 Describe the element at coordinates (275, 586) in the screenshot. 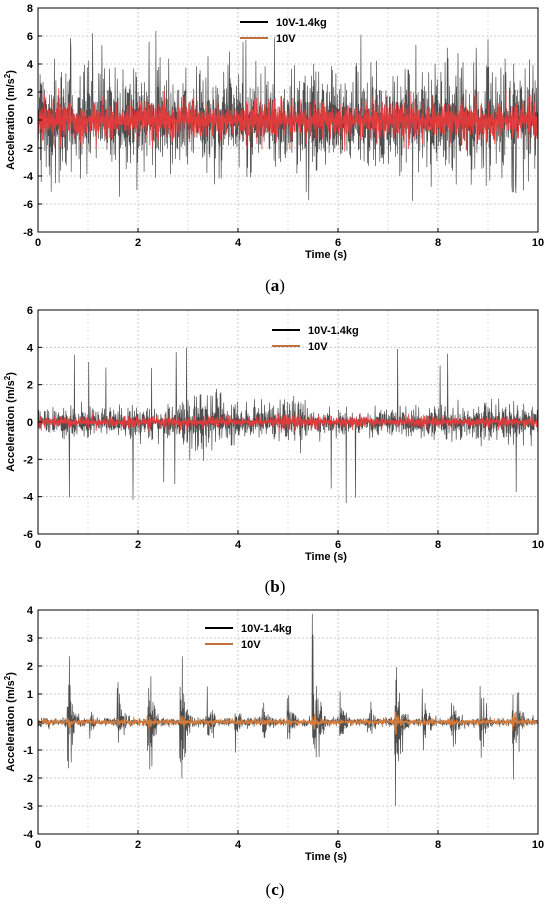

I see `caption-b: (b)` at that location.